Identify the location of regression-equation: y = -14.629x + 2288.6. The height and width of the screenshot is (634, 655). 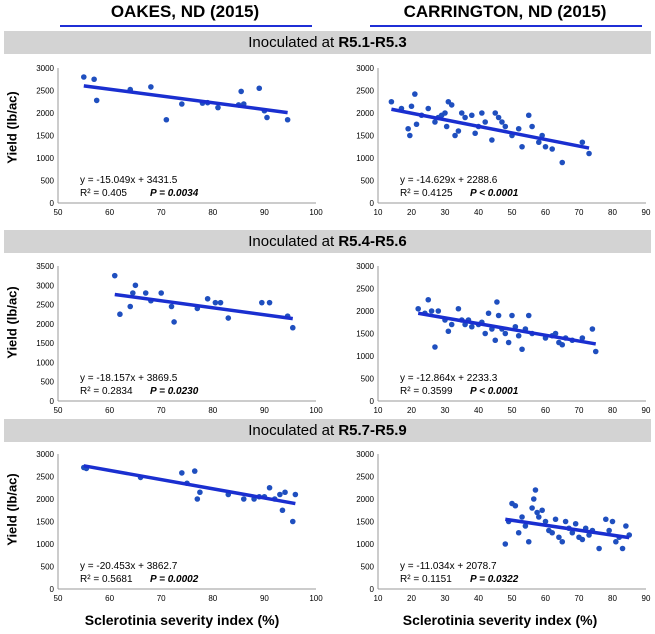
(449, 180).